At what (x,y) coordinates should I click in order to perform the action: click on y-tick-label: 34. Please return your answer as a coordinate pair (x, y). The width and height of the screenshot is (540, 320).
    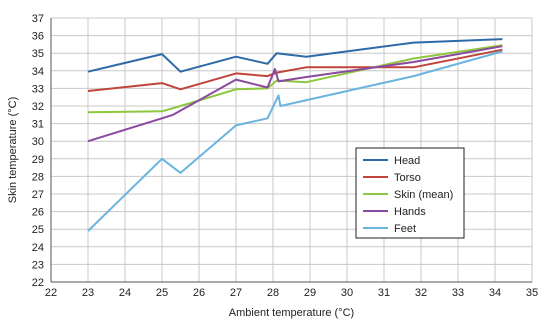
    Looking at the image, I should click on (38, 72).